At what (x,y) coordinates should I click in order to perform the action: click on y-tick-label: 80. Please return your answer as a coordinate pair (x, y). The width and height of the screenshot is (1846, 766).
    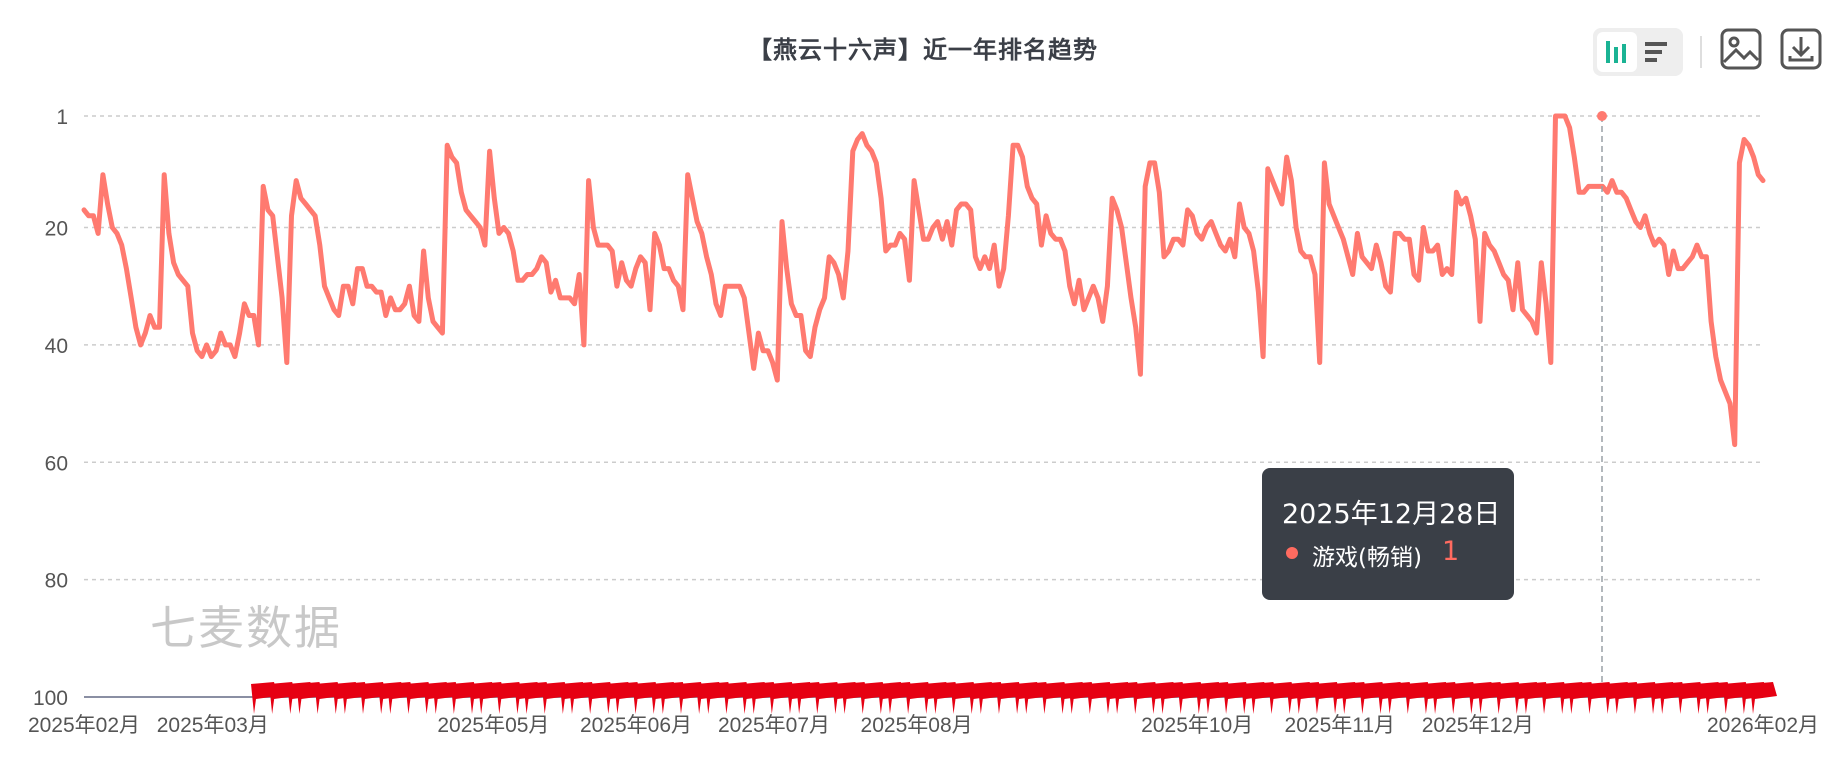
    Looking at the image, I should click on (56, 581).